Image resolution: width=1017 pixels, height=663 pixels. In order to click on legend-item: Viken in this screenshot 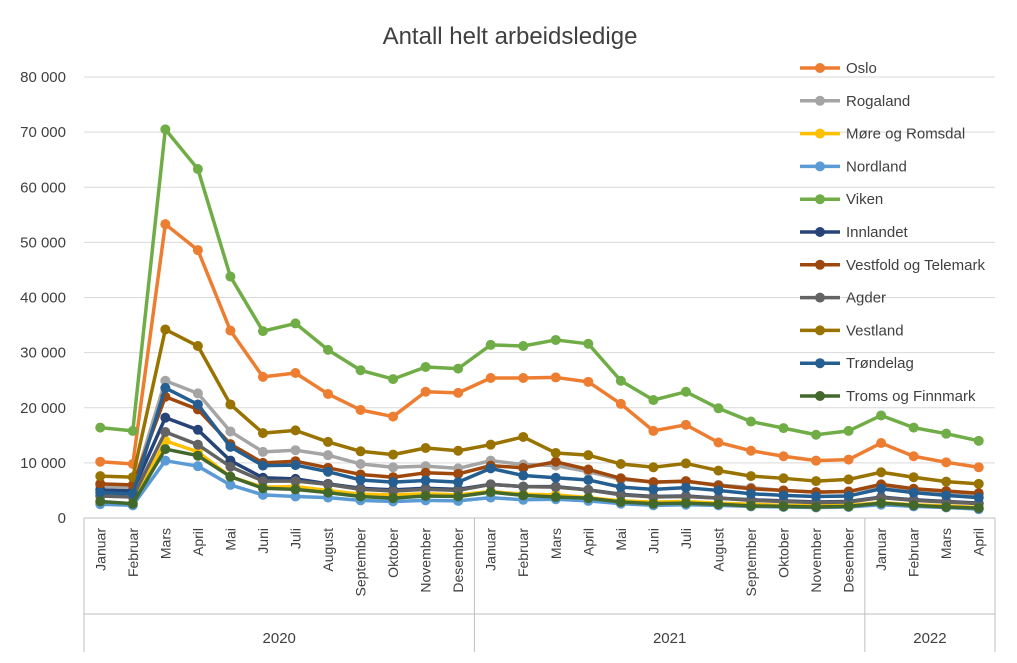, I will do `click(841, 199)`.